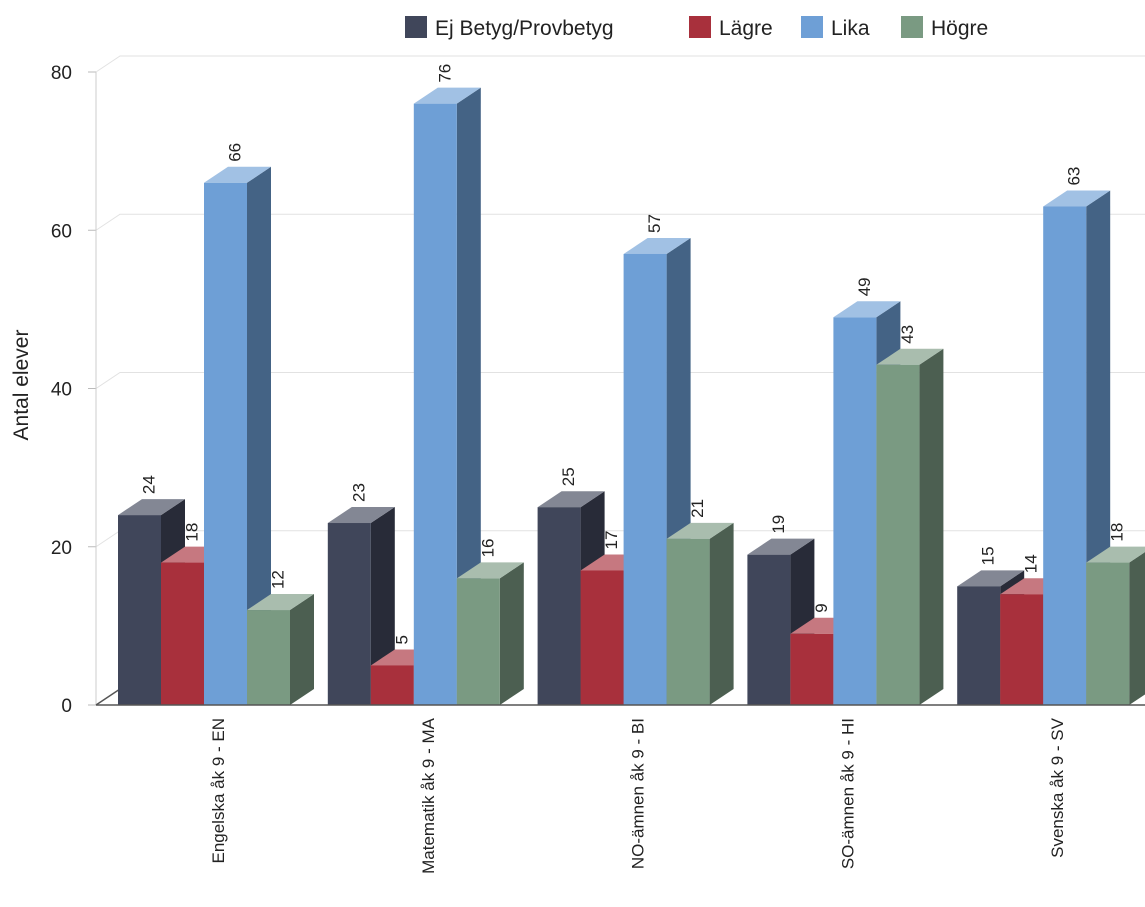 The height and width of the screenshot is (907, 1145). I want to click on data-label: 19, so click(778, 524).